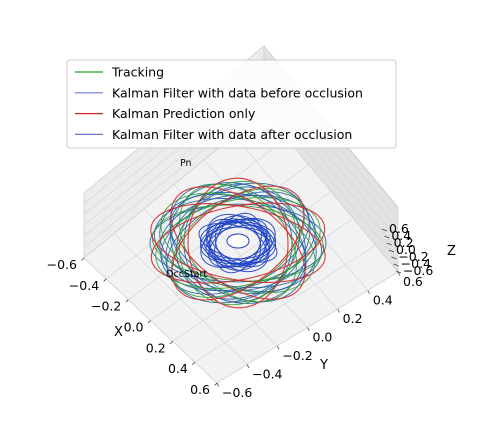  I want to click on legend-label: Kalman Filter with data after occlusion, so click(232, 134).